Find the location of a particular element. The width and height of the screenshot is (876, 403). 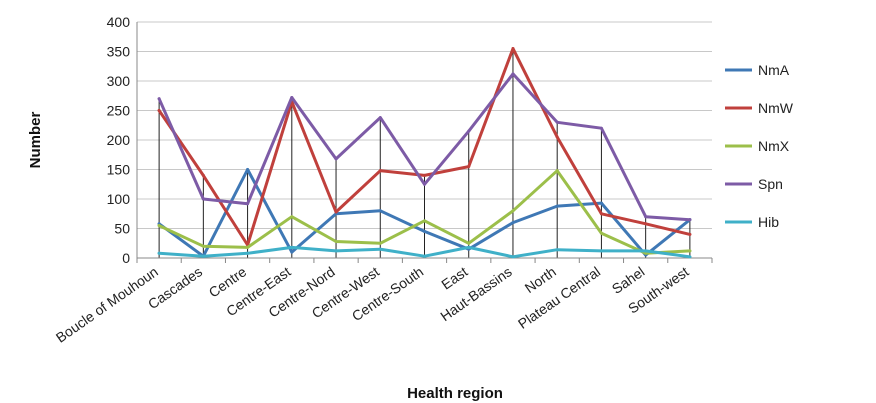

legend-label: NmW is located at coordinates (776, 108).